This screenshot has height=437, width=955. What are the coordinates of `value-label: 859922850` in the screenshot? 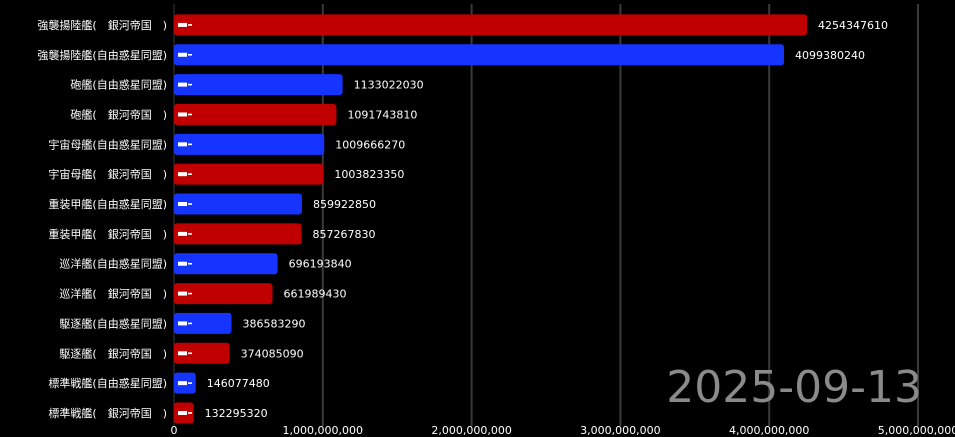 It's located at (344, 204).